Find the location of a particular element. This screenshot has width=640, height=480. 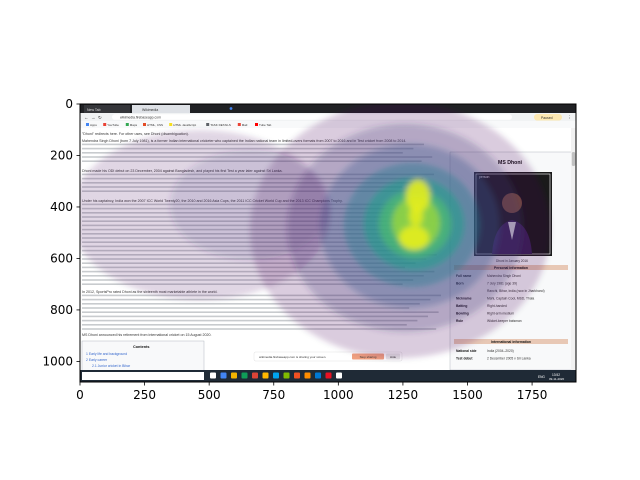

tab-new-tab is located at coordinates (107, 109).